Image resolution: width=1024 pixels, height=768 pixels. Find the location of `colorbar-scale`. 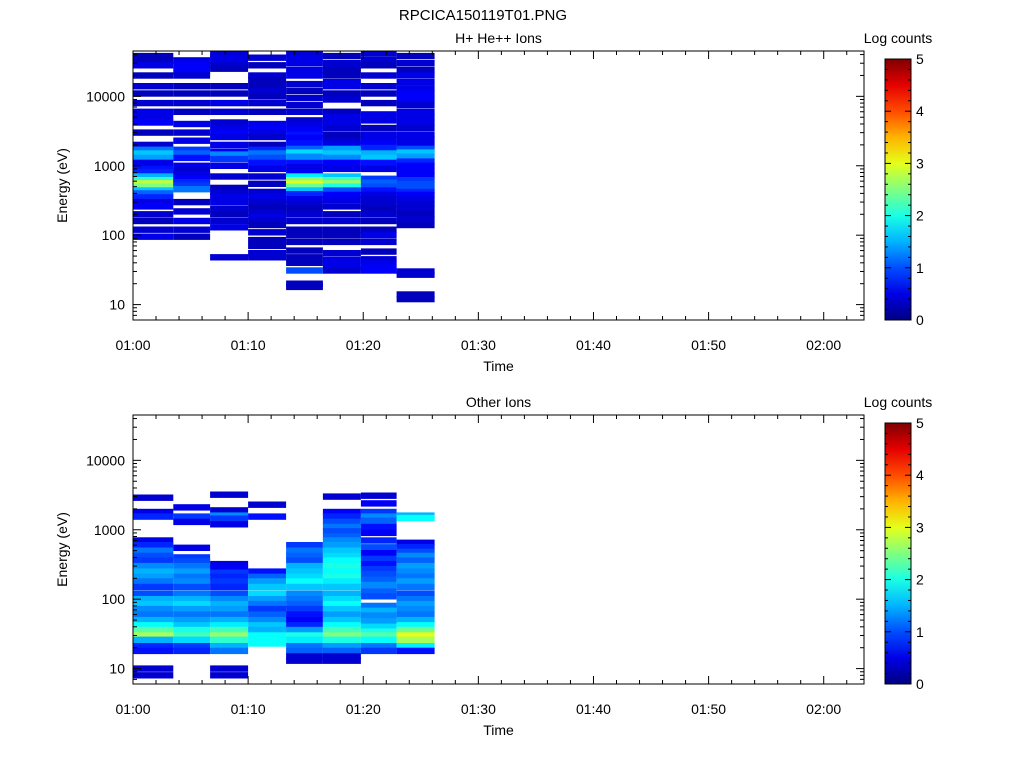

colorbar-scale is located at coordinates (898, 189).